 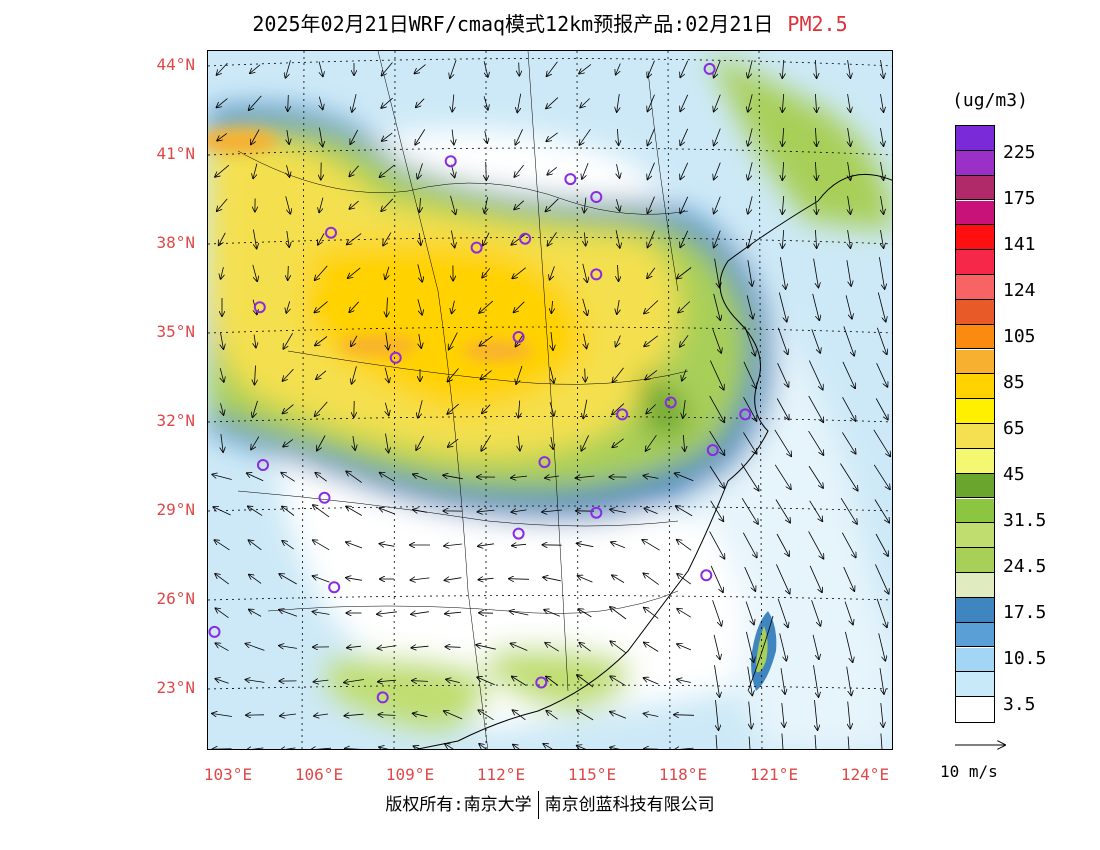 I want to click on legend-label-105: 105, so click(x=1019, y=336).